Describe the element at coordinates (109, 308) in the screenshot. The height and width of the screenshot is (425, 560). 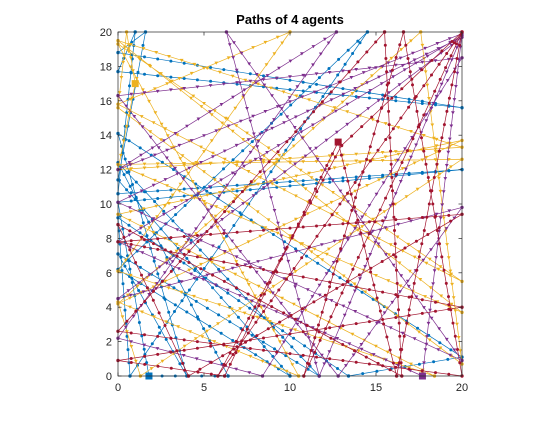
I see `y-tick-label: 4` at that location.